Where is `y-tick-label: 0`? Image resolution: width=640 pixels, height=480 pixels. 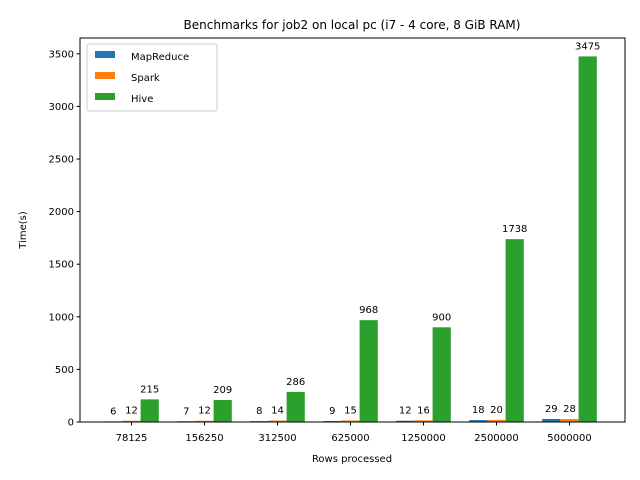 y-tick-label: 0 is located at coordinates (71, 423).